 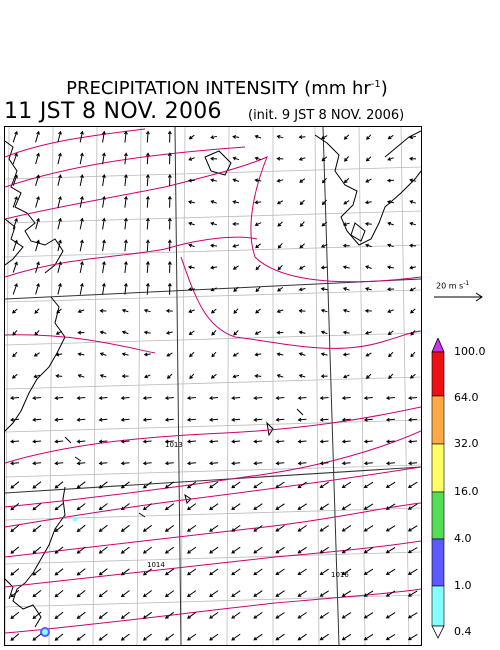 I want to click on reference-wind-arrow, so click(x=458, y=297).